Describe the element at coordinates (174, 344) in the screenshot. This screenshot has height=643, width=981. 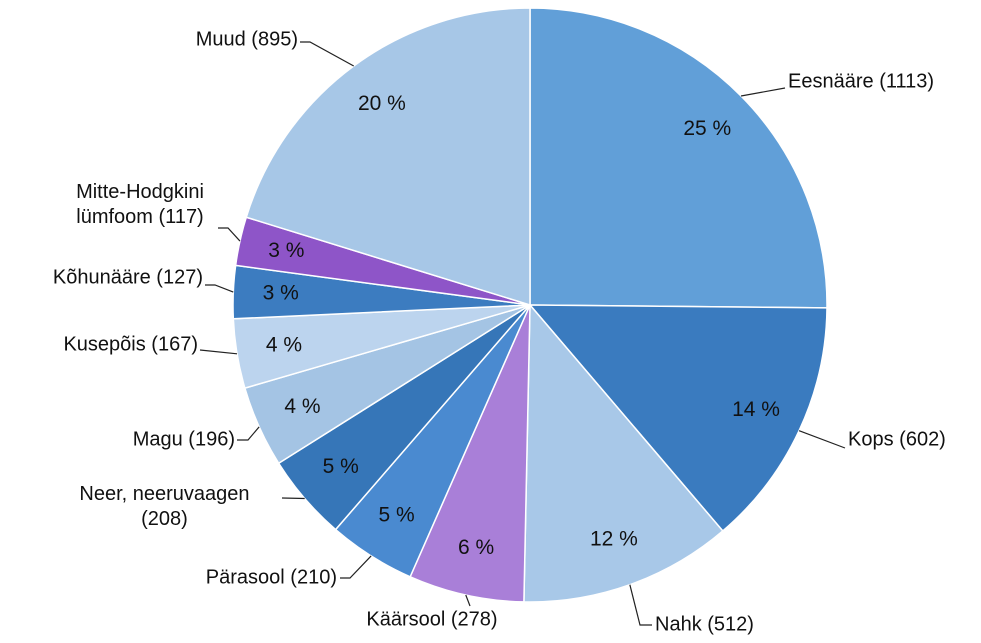
I see `value-label: (167)` at that location.